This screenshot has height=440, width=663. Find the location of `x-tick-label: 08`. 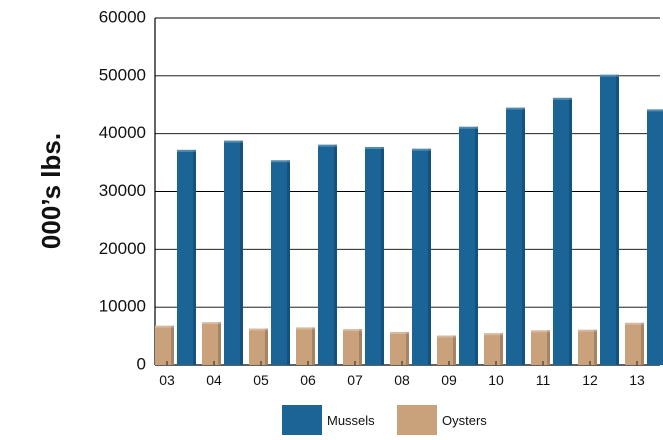

x-tick-label: 08 is located at coordinates (402, 380).